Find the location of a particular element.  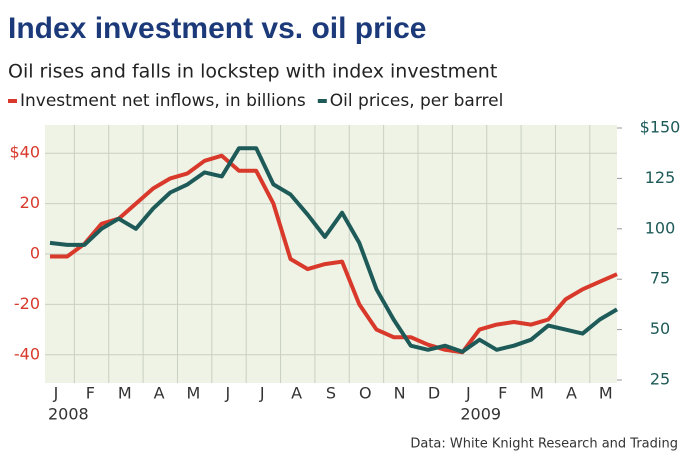

year-label: 2009 is located at coordinates (480, 414).